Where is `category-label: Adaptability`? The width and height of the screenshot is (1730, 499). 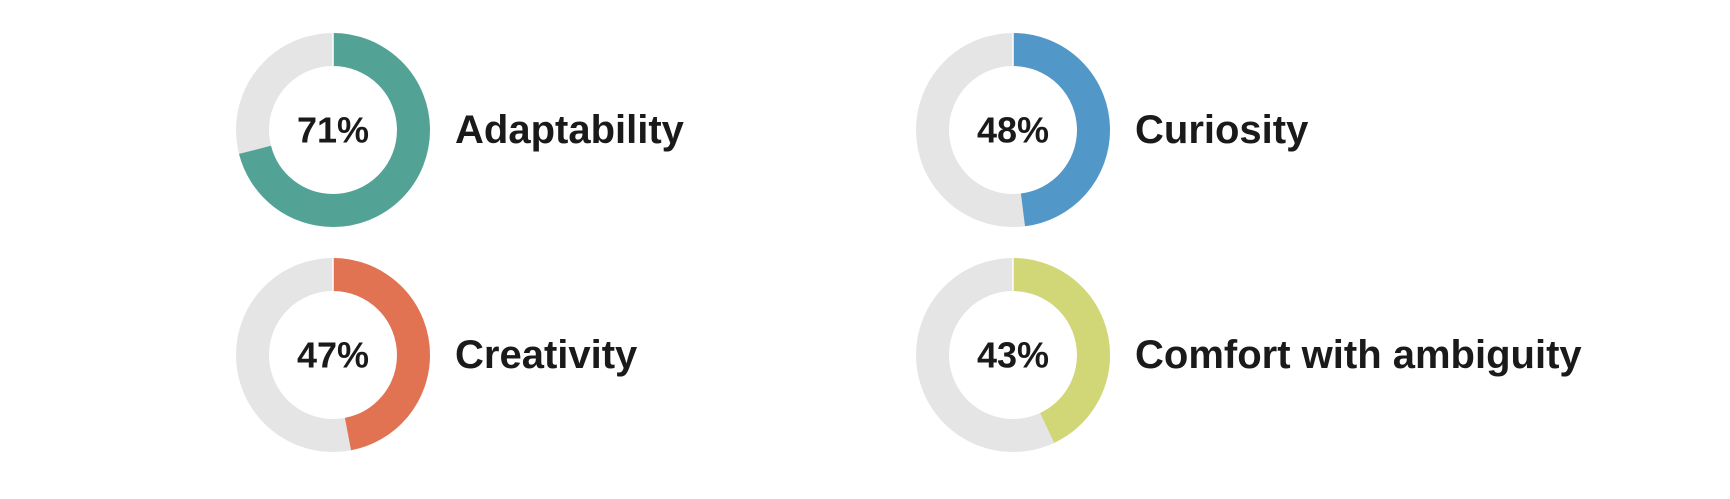 category-label: Adaptability is located at coordinates (570, 130).